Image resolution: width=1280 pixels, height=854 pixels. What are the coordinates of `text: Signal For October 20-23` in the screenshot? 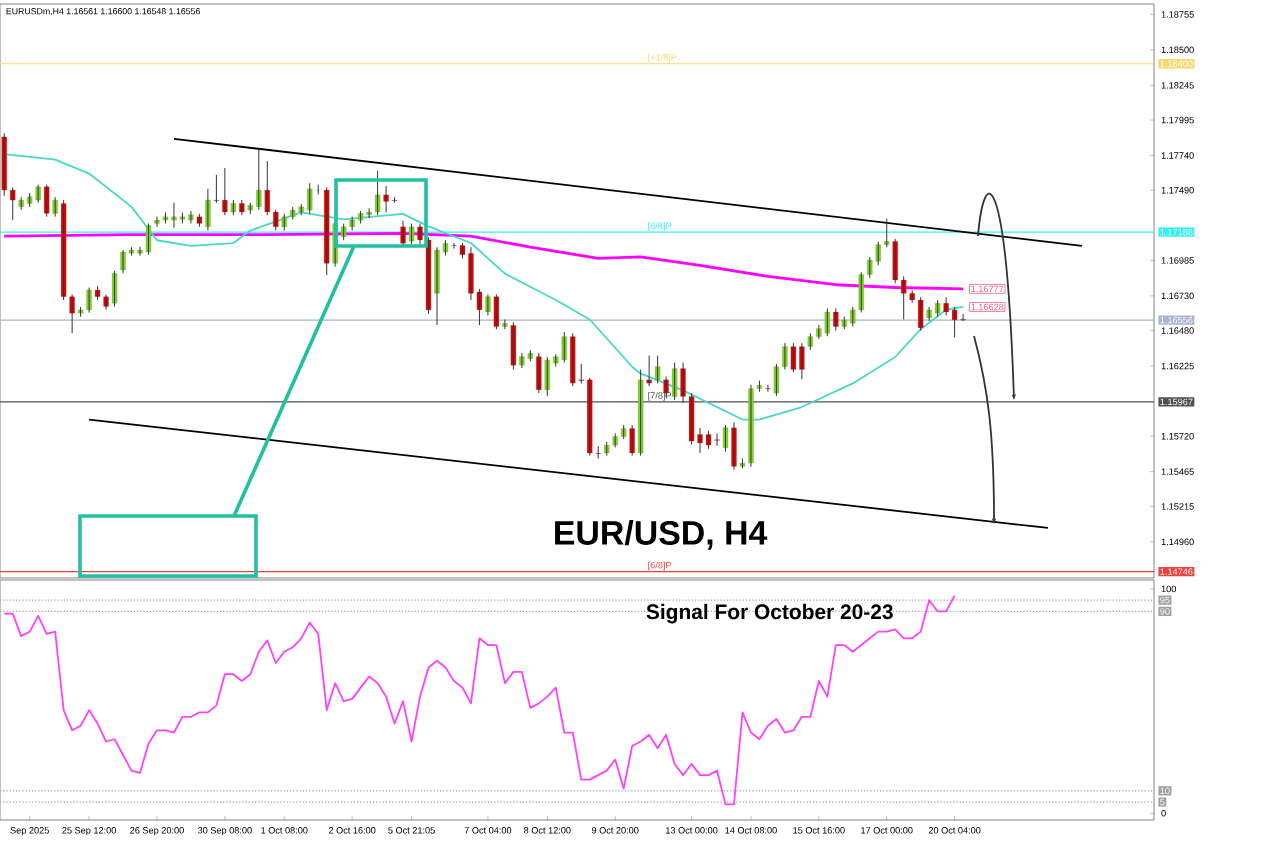 It's located at (769, 613).